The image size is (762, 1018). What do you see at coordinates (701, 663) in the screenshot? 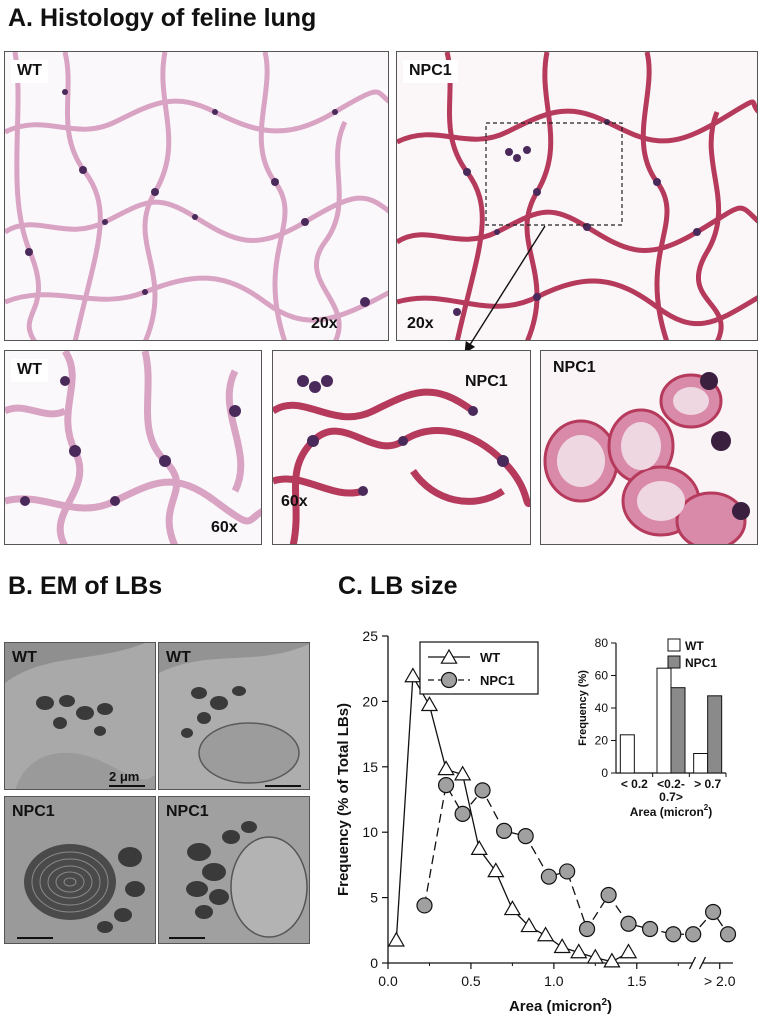
I see `inset-legend-npc1-label: NPC1` at bounding box center [701, 663].